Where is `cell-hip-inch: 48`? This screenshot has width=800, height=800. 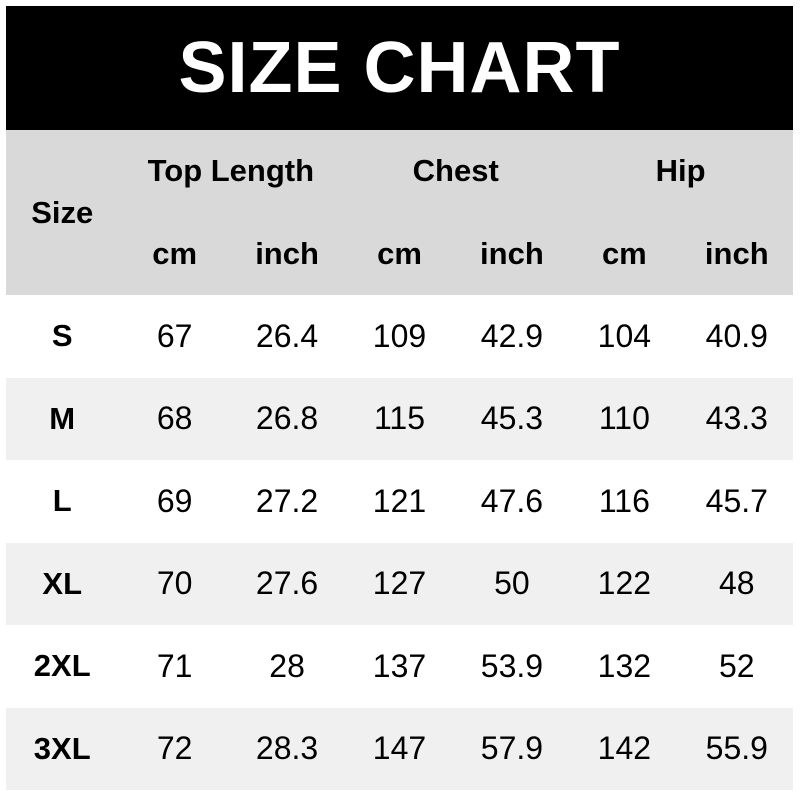 cell-hip-inch: 48 is located at coordinates (736, 583).